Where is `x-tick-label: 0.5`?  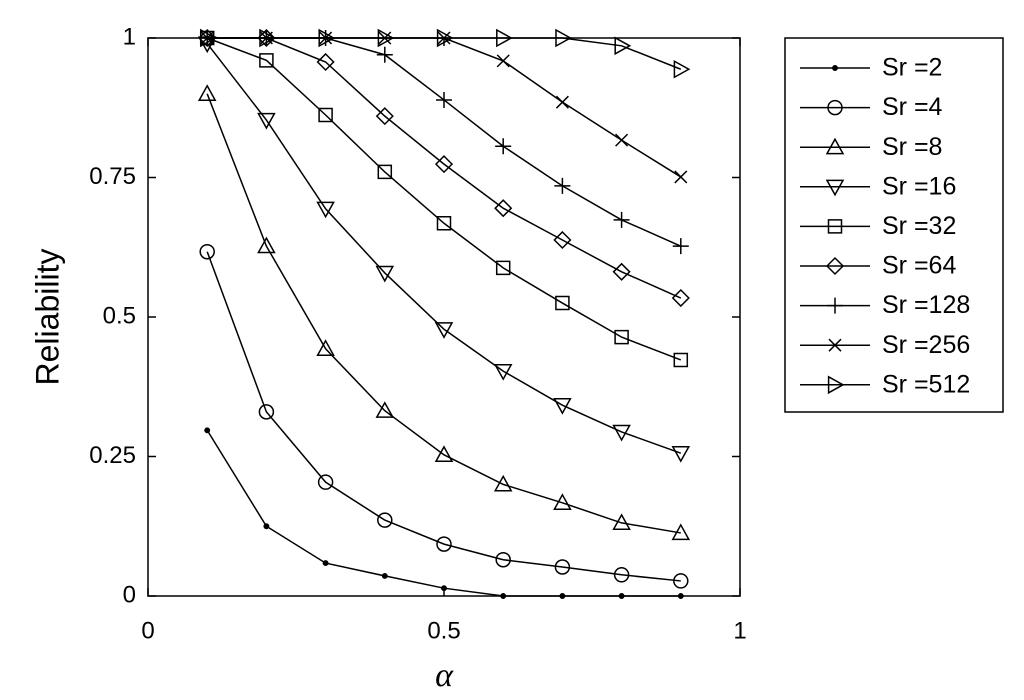
x-tick-label: 0.5 is located at coordinates (443, 630).